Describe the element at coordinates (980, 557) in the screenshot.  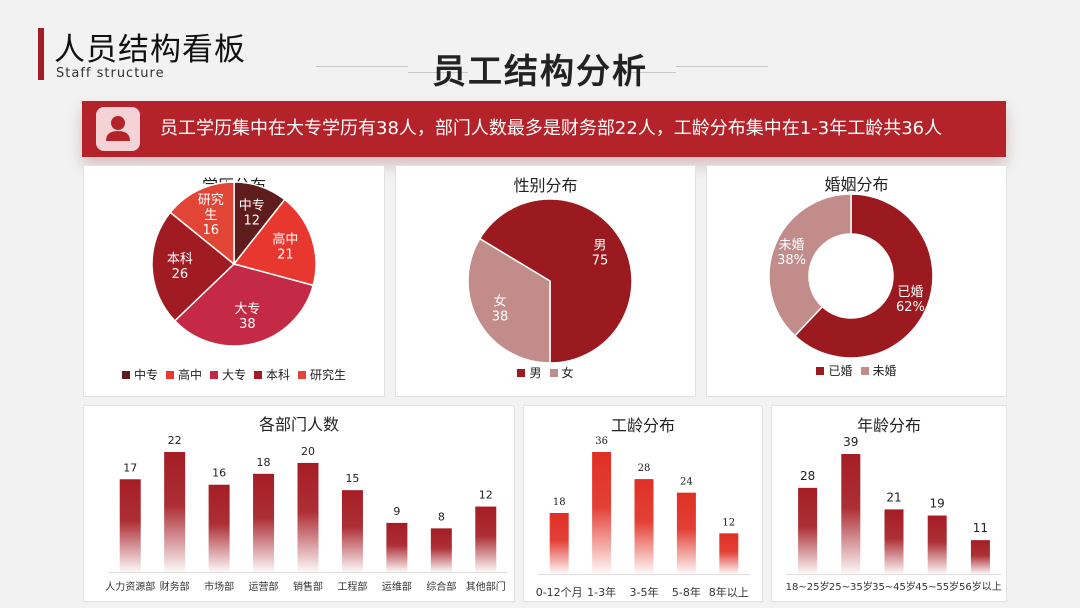
I see `bar-56岁以上` at that location.